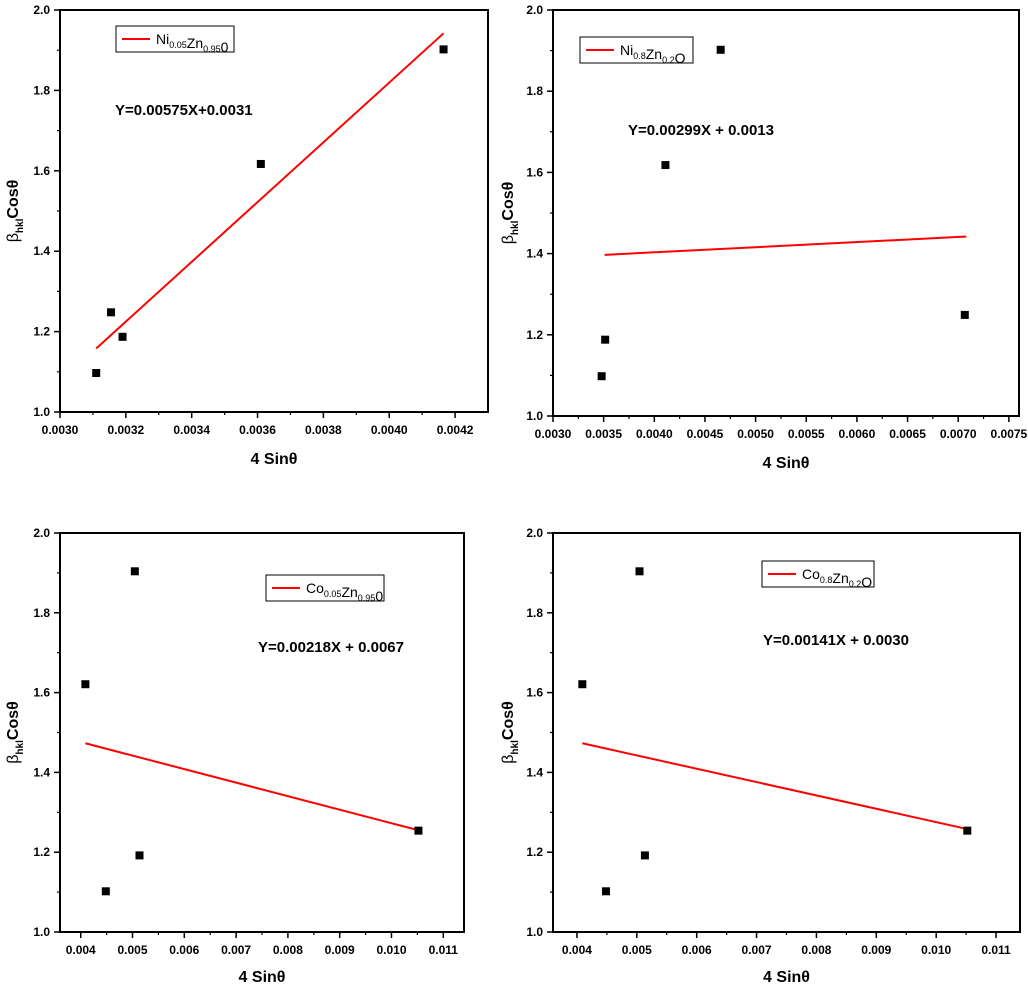 This screenshot has width=1028, height=989. I want to click on x-tick-label: 0.0034, so click(191, 430).